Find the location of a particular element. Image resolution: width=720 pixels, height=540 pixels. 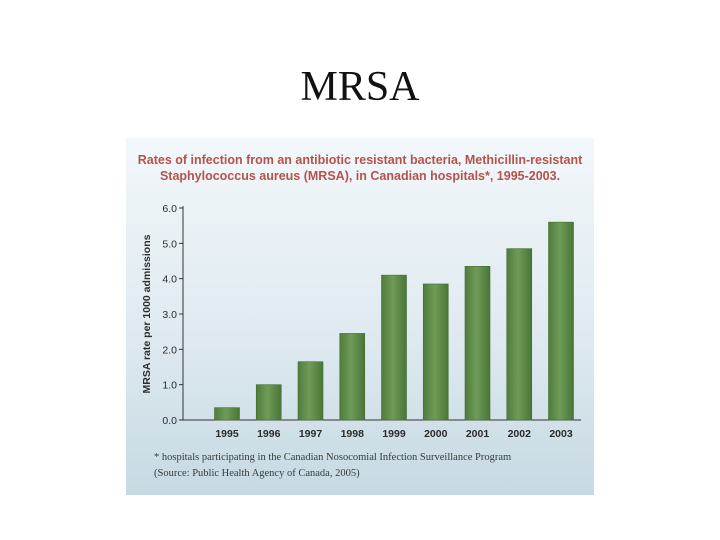

y-tick-label: 1.0 is located at coordinates (169, 386).